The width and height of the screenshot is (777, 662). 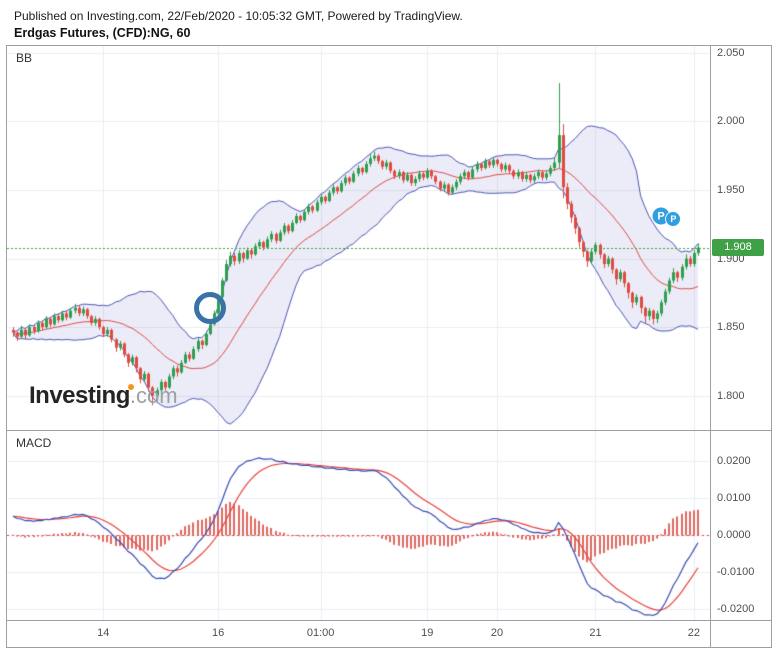 I want to click on investing-watermark: Investing .com, so click(x=103, y=396).